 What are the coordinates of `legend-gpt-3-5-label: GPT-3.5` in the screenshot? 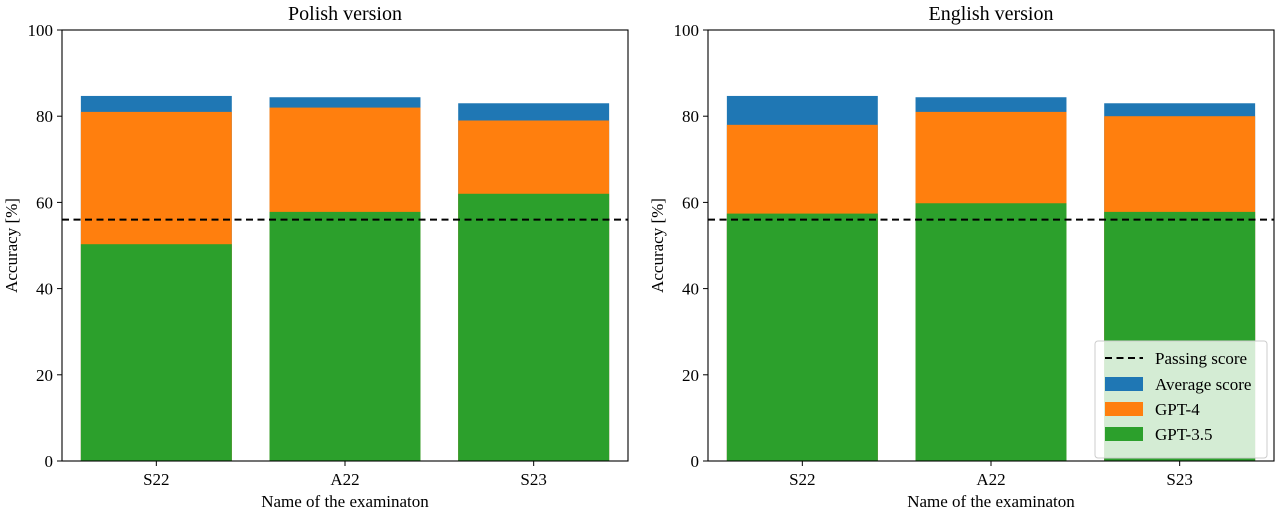 It's located at (1183, 434).